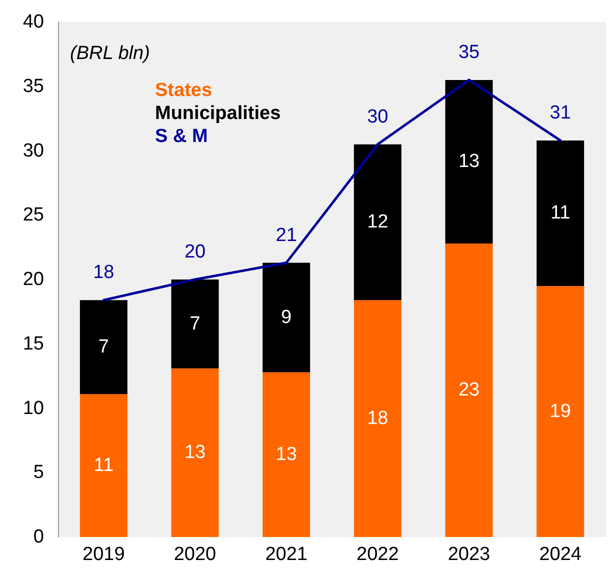 The image size is (616, 579). Describe the element at coordinates (560, 113) in the screenshot. I see `data-label: 31` at that location.